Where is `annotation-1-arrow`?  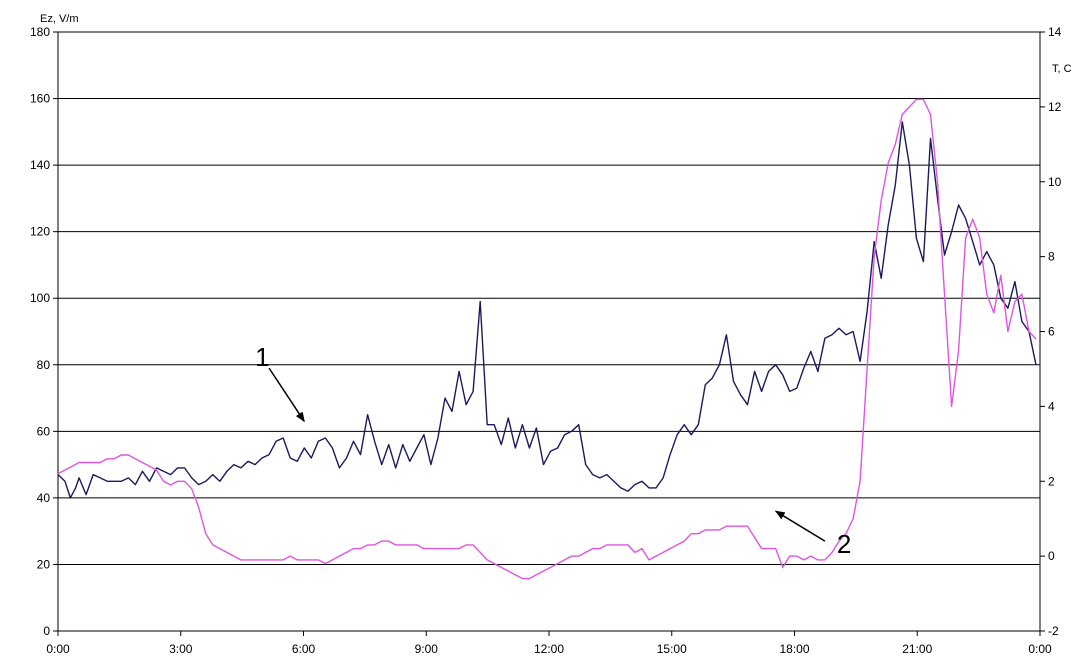
annotation-1-arrow is located at coordinates (286, 395).